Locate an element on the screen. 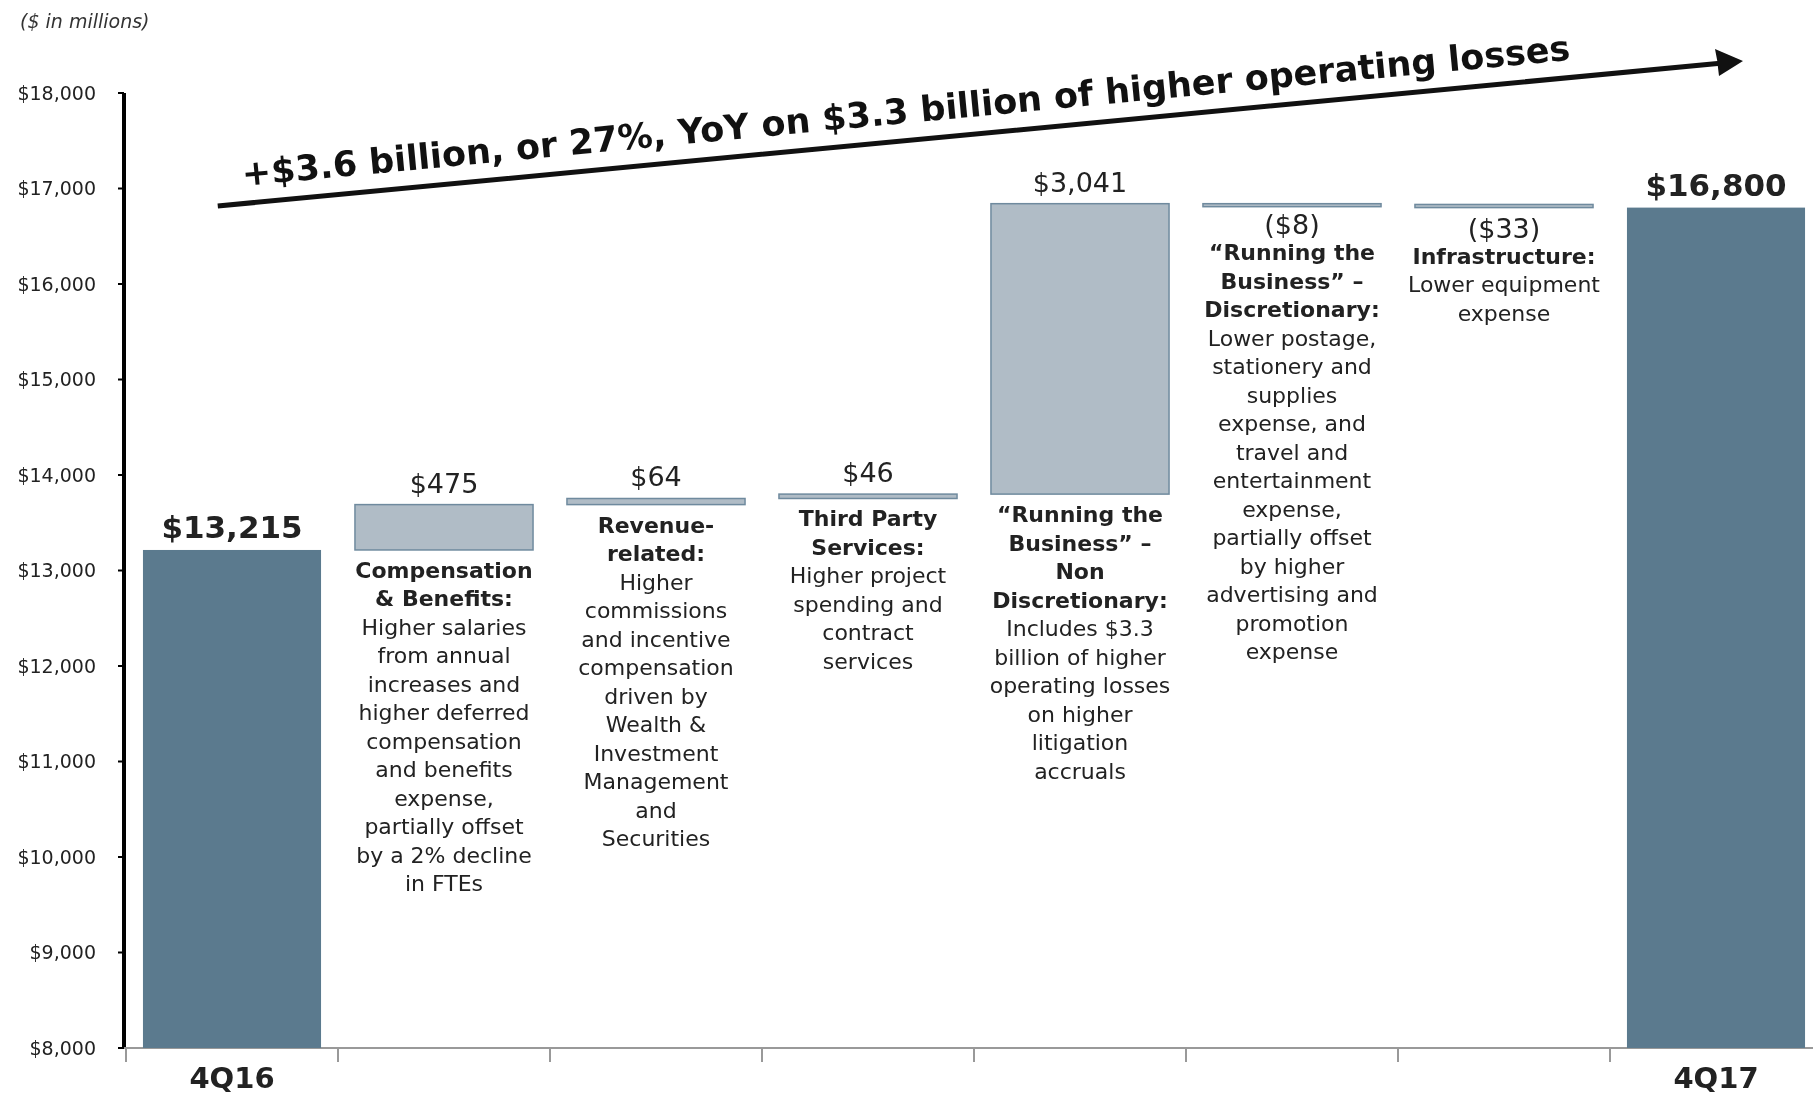 The width and height of the screenshot is (1813, 1106). text: “Running the Business” – Discretionary: Lower postage, stationery and supplies expense, and travel and entertainment expense, partially offset by higher advertising and promotion expense is located at coordinates (1292, 452).